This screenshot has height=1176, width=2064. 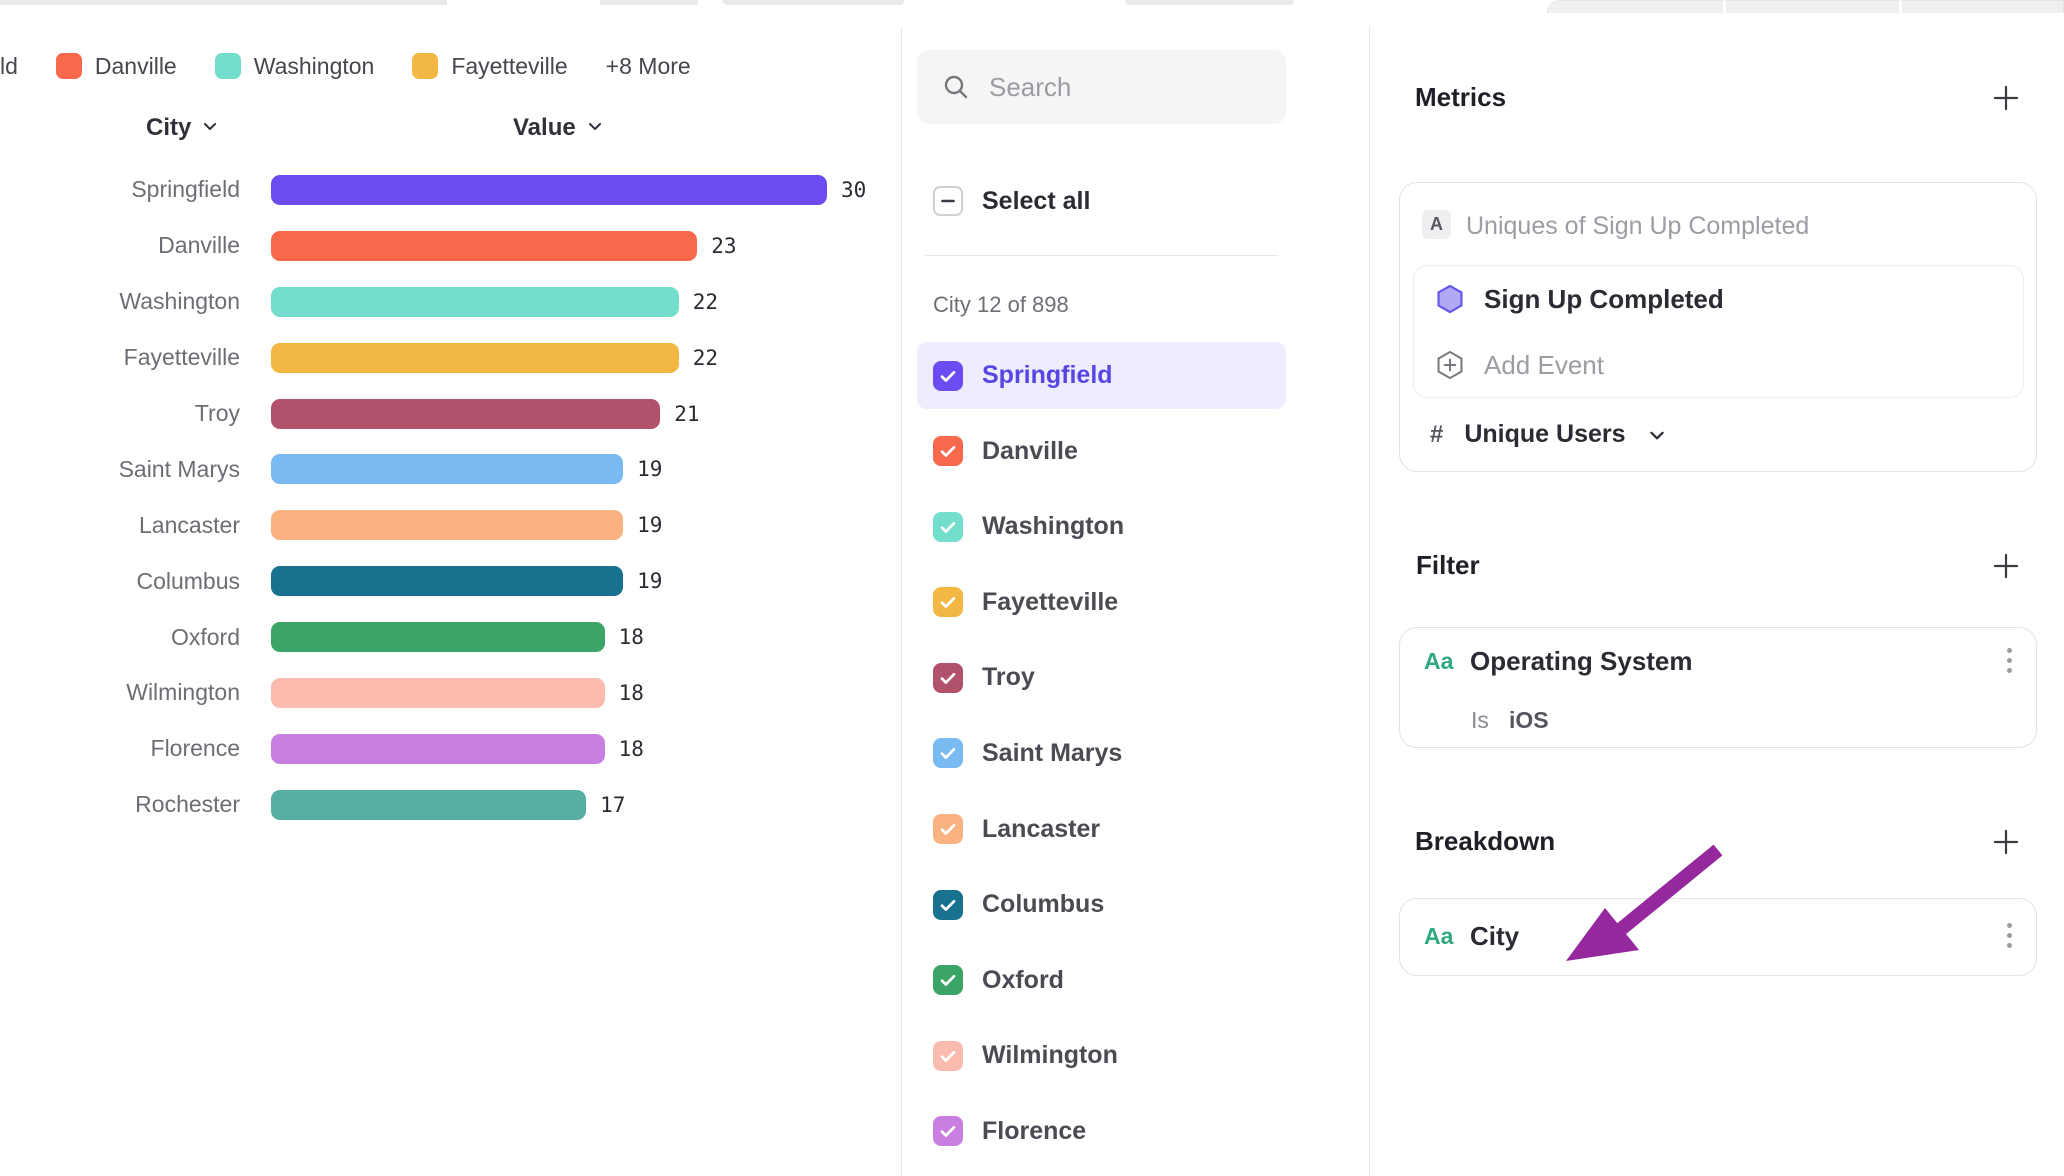 I want to click on chart-legend: ld Danville Washington Fayetteville +8 More, so click(x=345, y=66).